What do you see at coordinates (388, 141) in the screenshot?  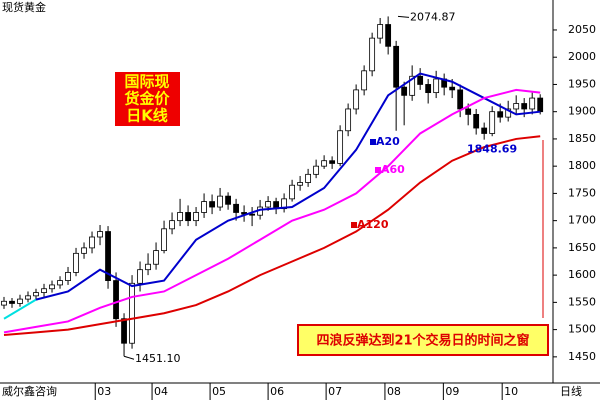 I see `legend-label: A20` at bounding box center [388, 141].